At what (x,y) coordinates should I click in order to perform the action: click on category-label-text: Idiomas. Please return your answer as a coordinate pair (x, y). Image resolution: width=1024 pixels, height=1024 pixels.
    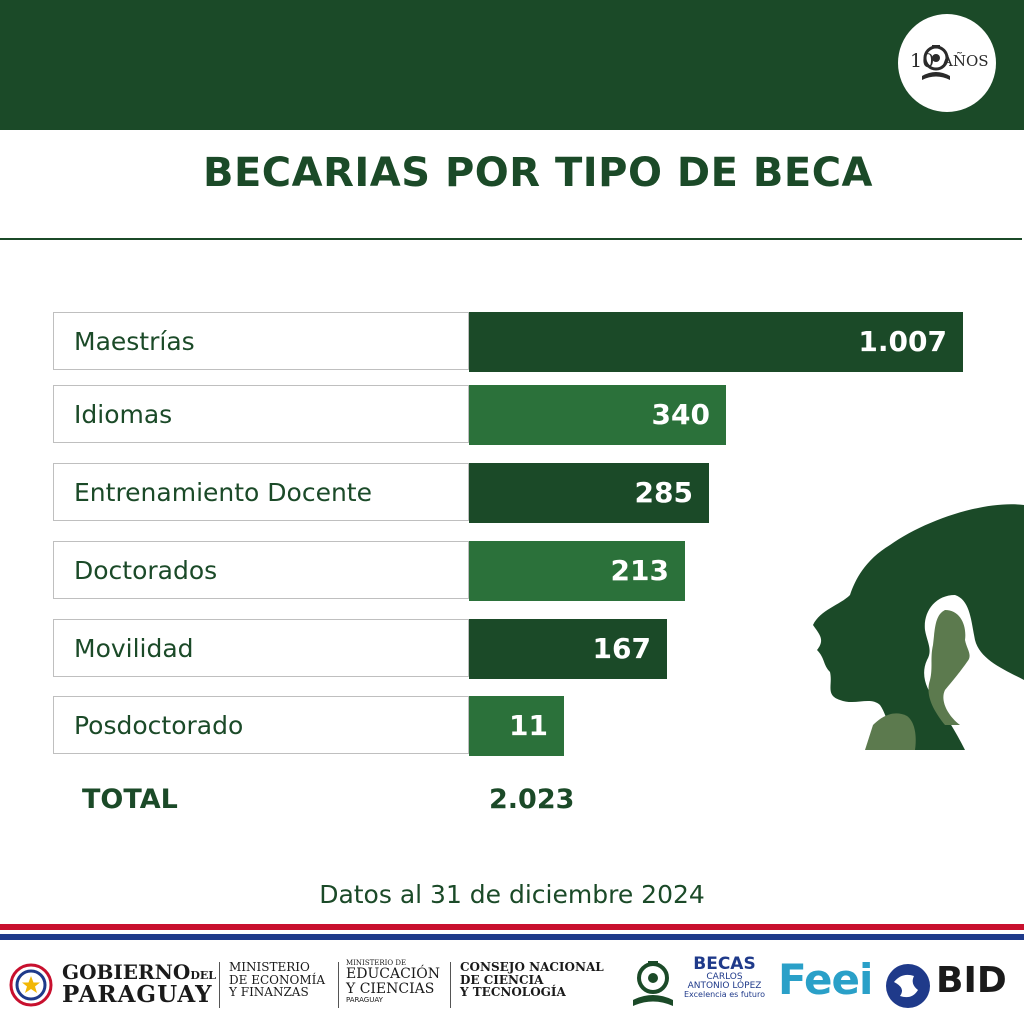
    Looking at the image, I should click on (123, 414).